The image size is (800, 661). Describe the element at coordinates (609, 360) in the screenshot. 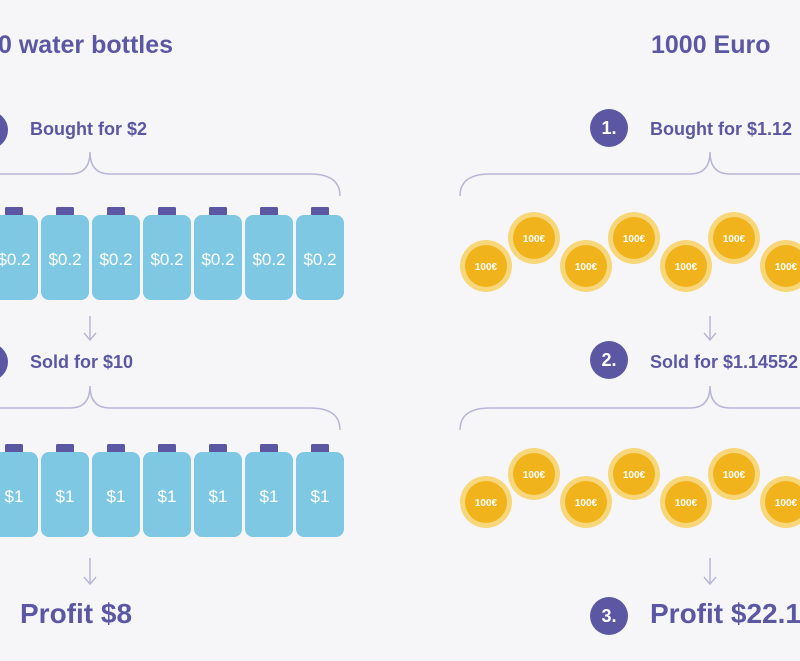

I see `right-step2-badge: 2.` at that location.